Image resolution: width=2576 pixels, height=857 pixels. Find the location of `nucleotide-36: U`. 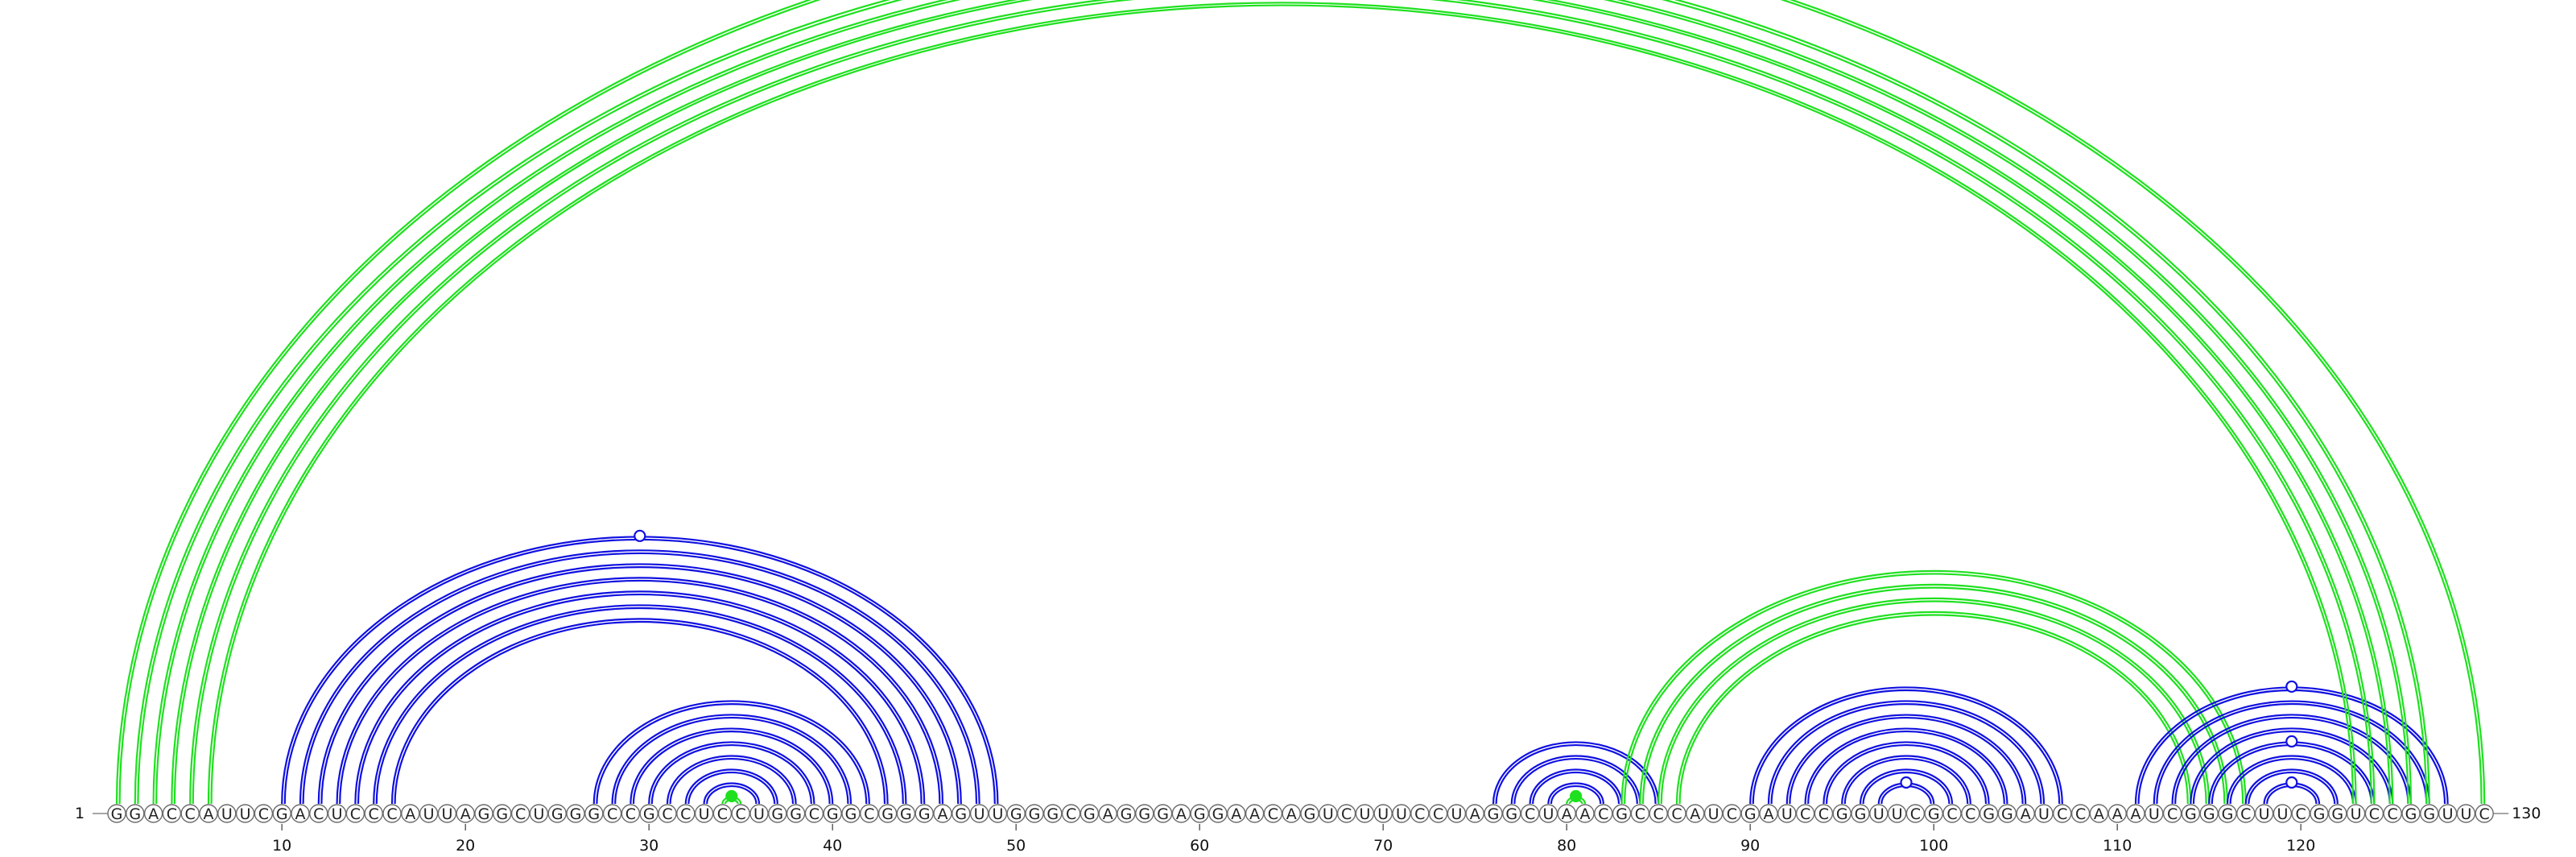

nucleotide-36: U is located at coordinates (759, 813).